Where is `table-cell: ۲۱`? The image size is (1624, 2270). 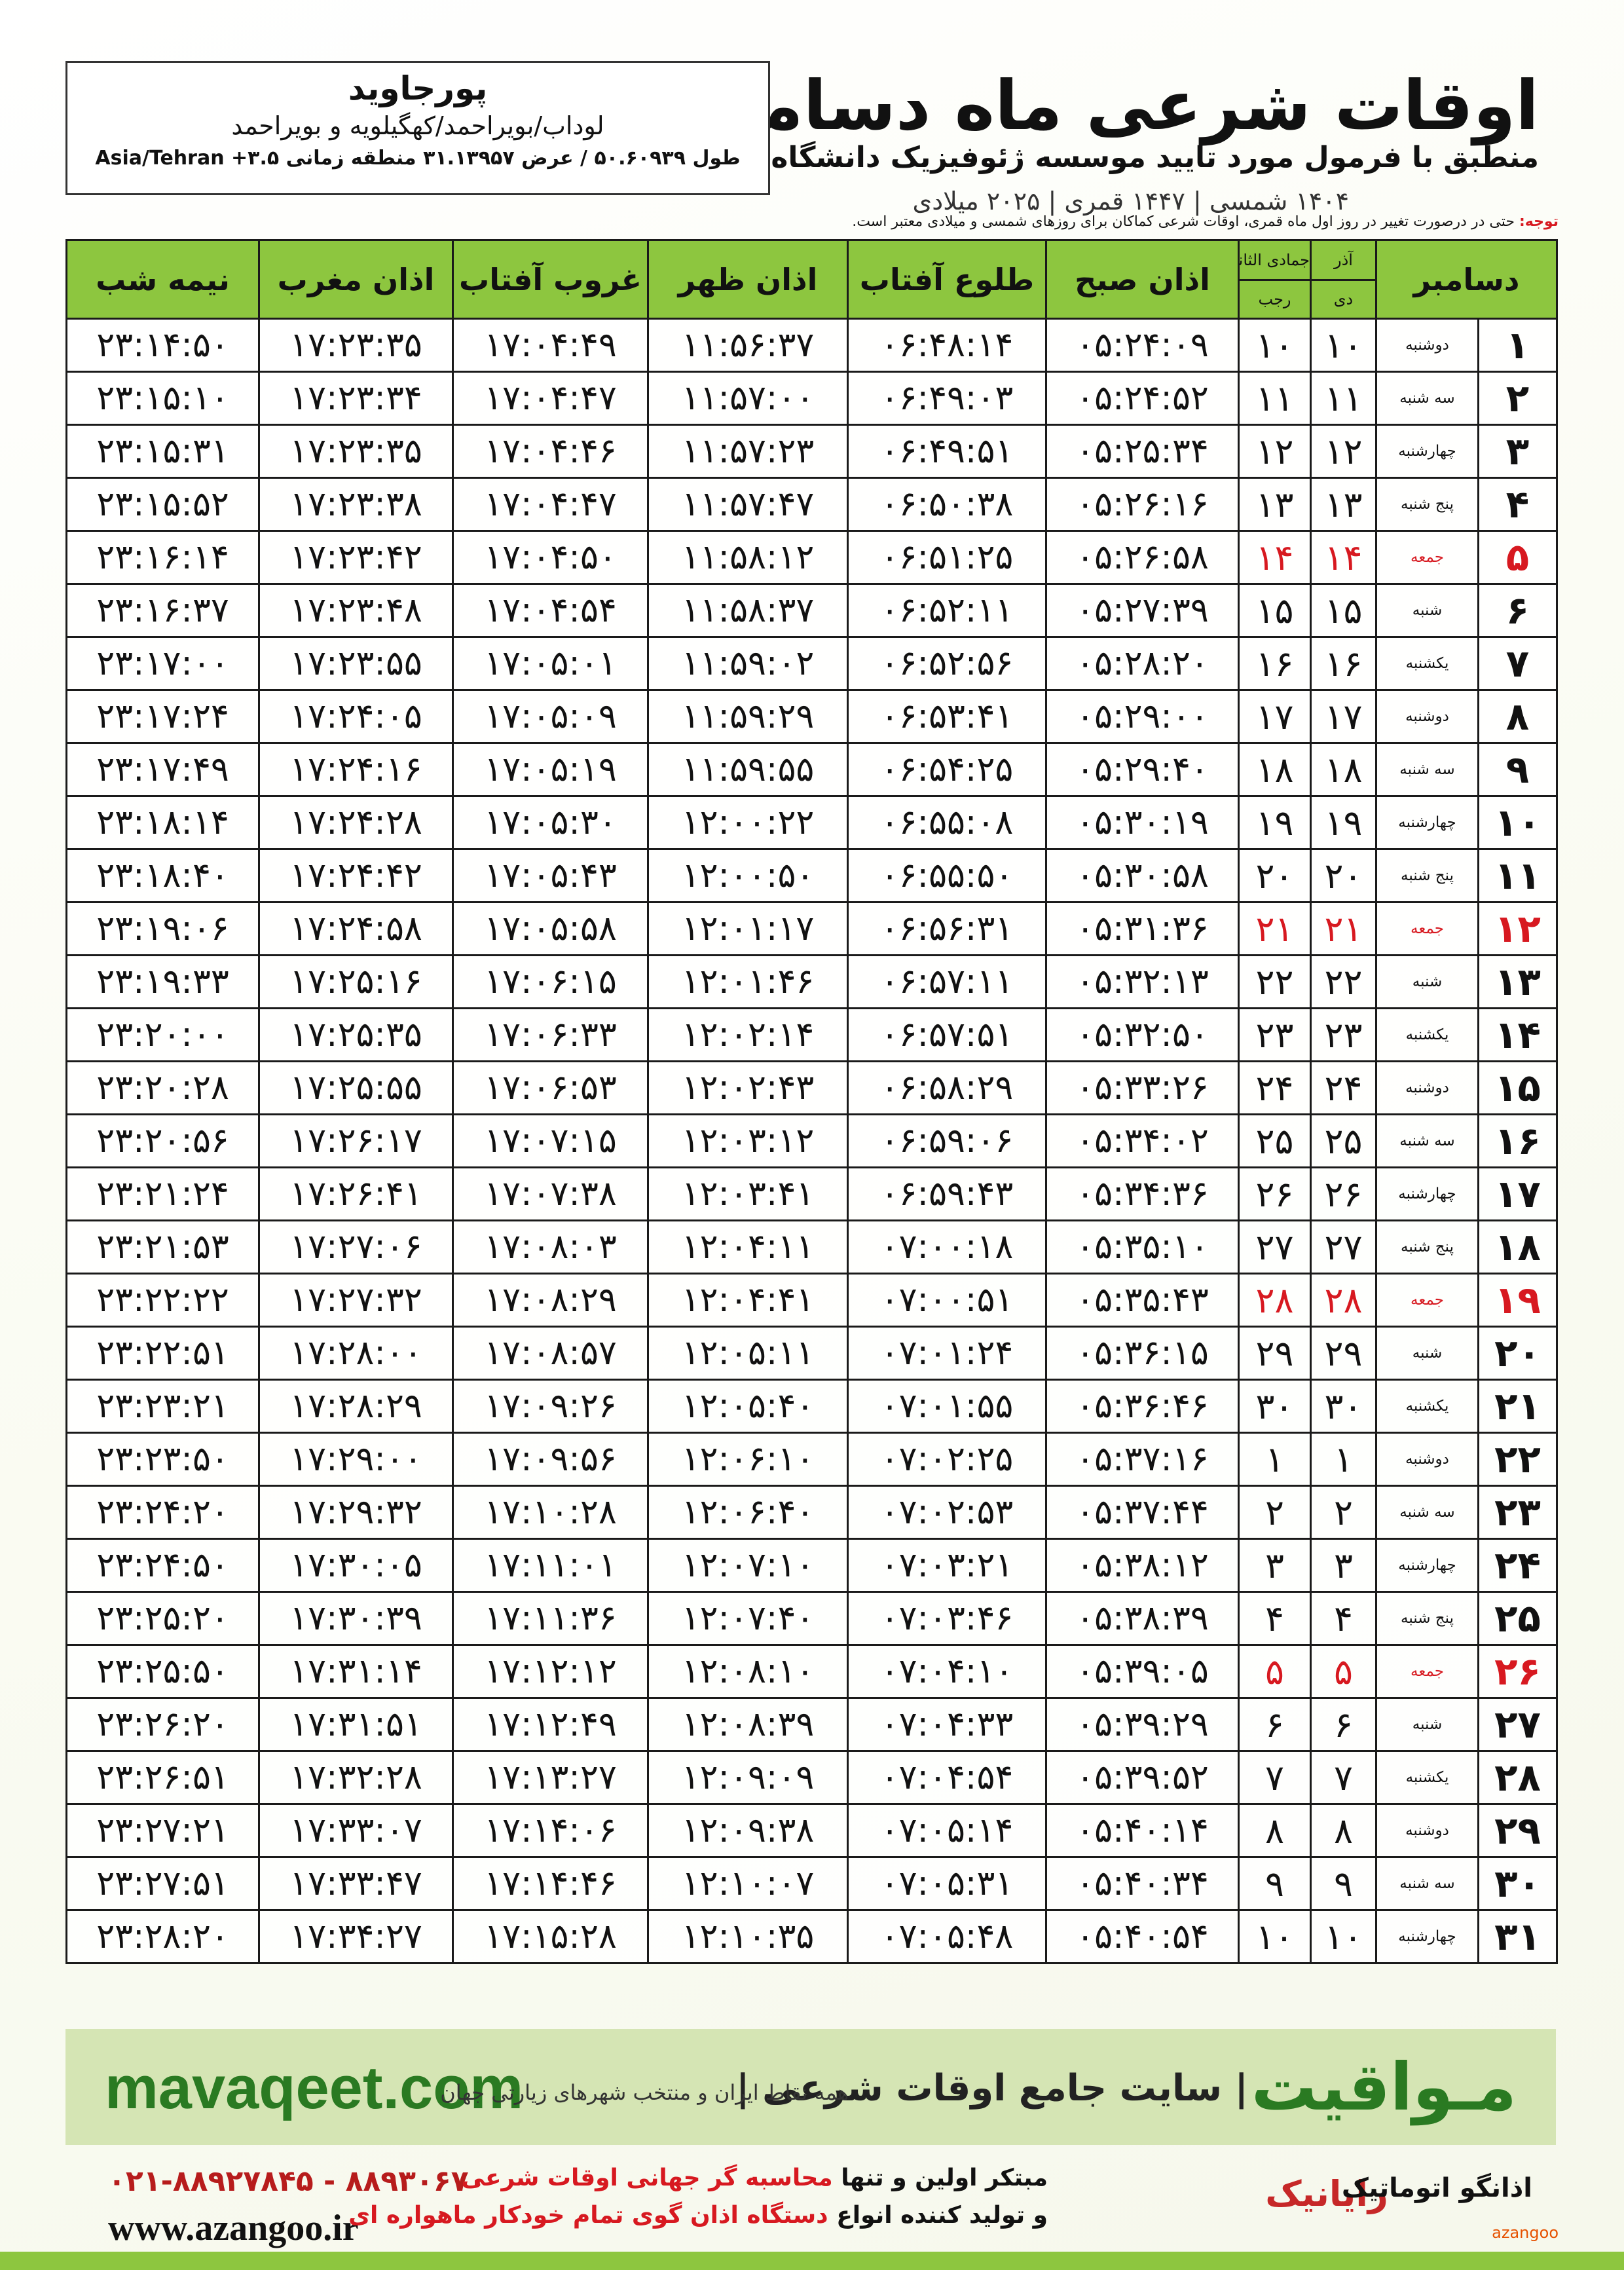
table-cell: ۲۱ is located at coordinates (1517, 1406).